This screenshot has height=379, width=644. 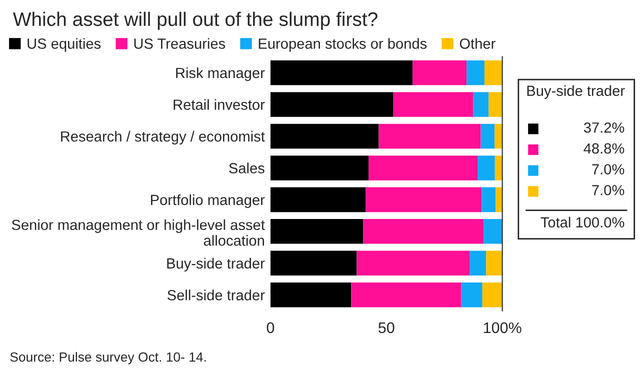 I want to click on legend-label: US equities, so click(x=64, y=45).